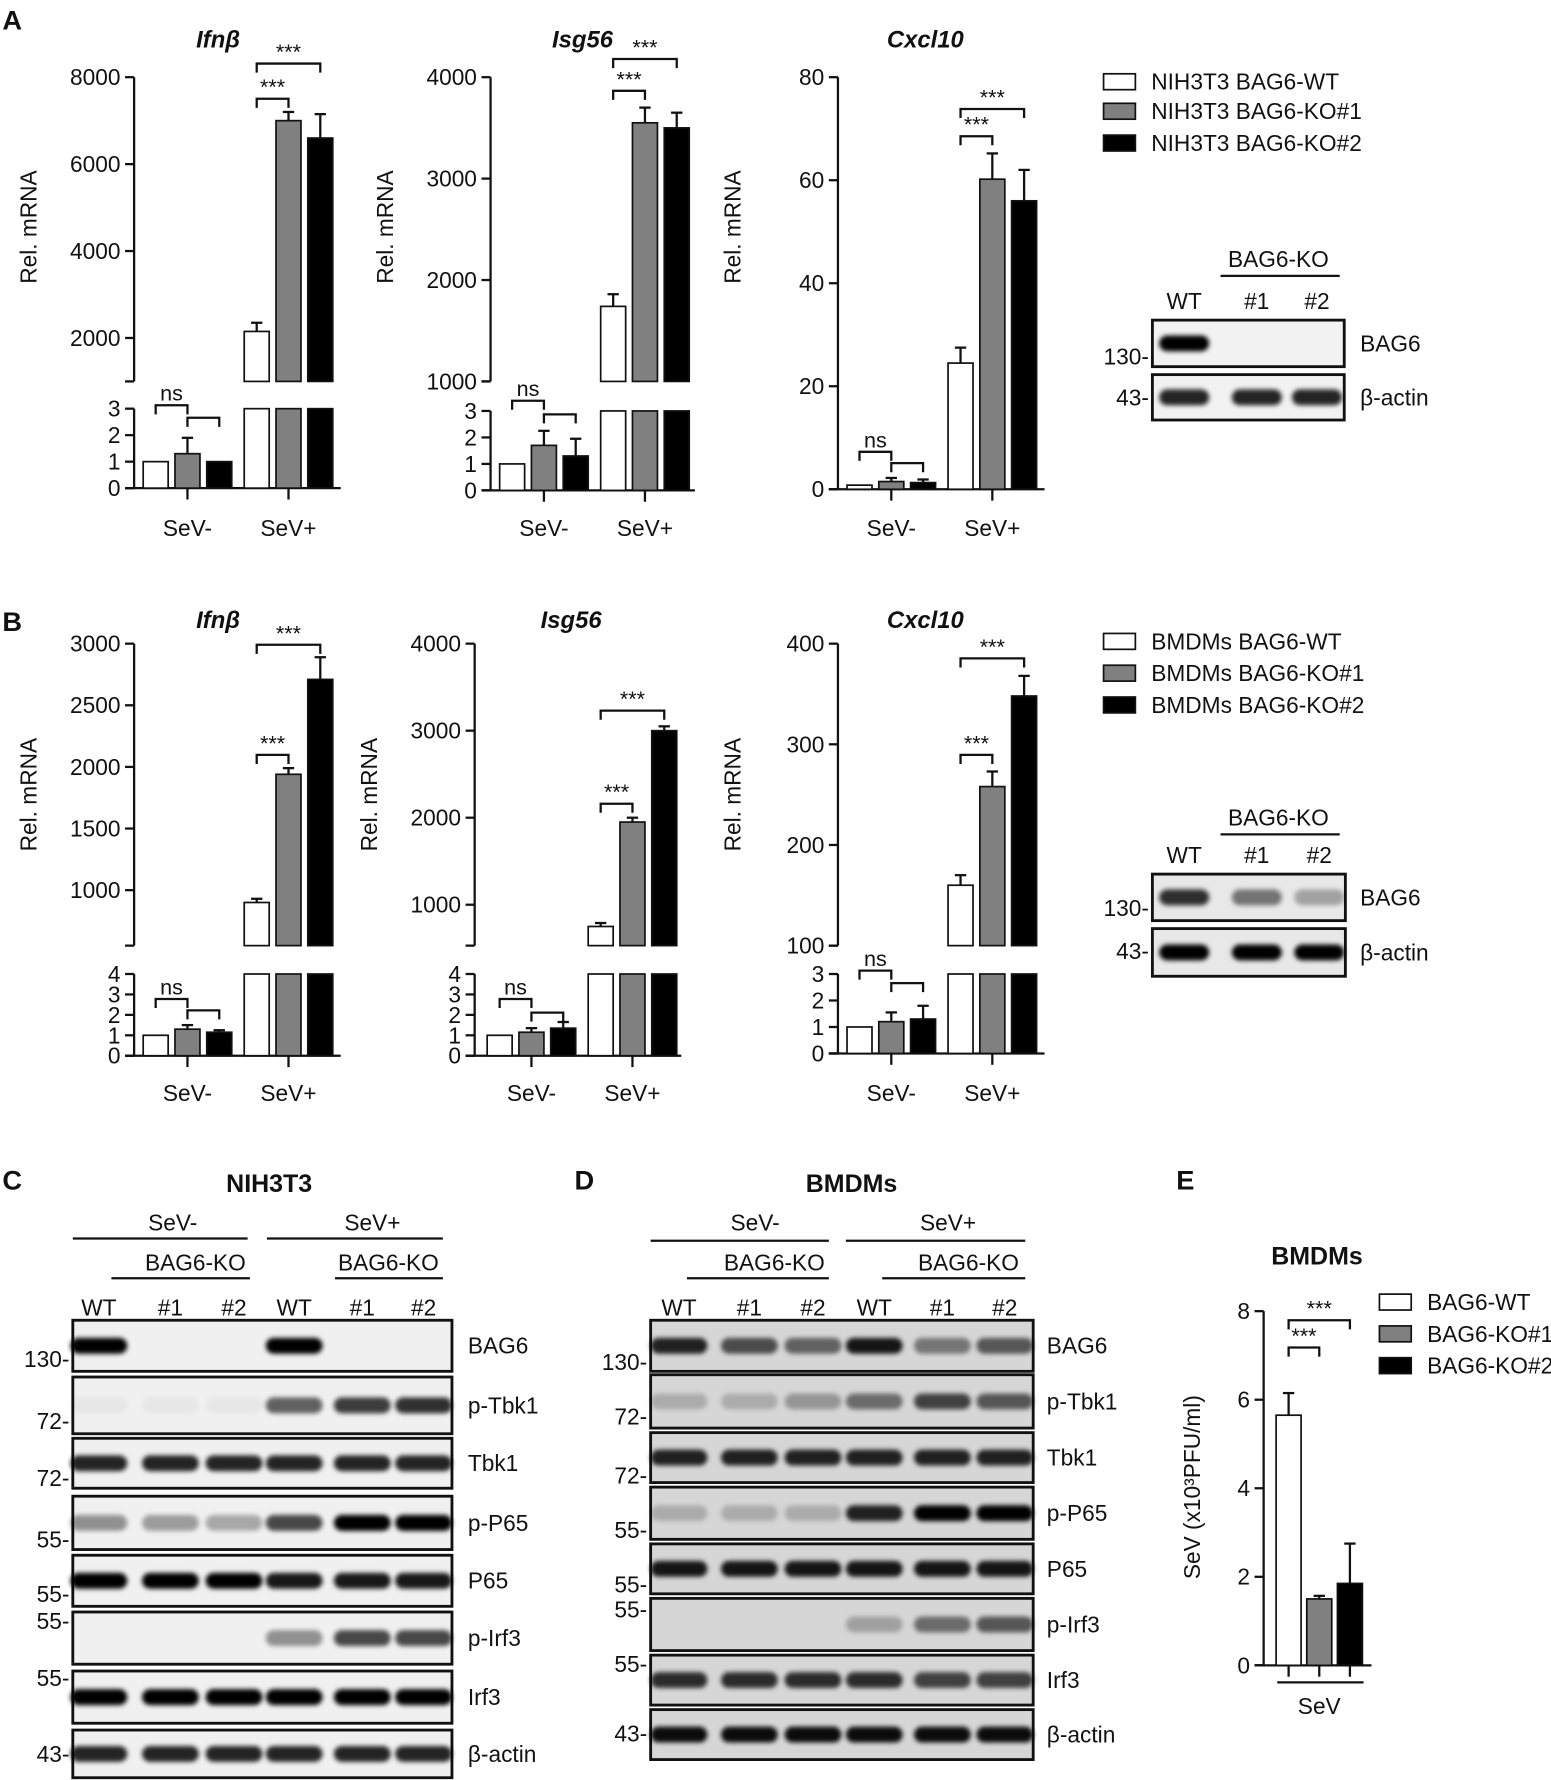  Describe the element at coordinates (95, 828) in the screenshot. I see `y-tick-label: 1500` at that location.